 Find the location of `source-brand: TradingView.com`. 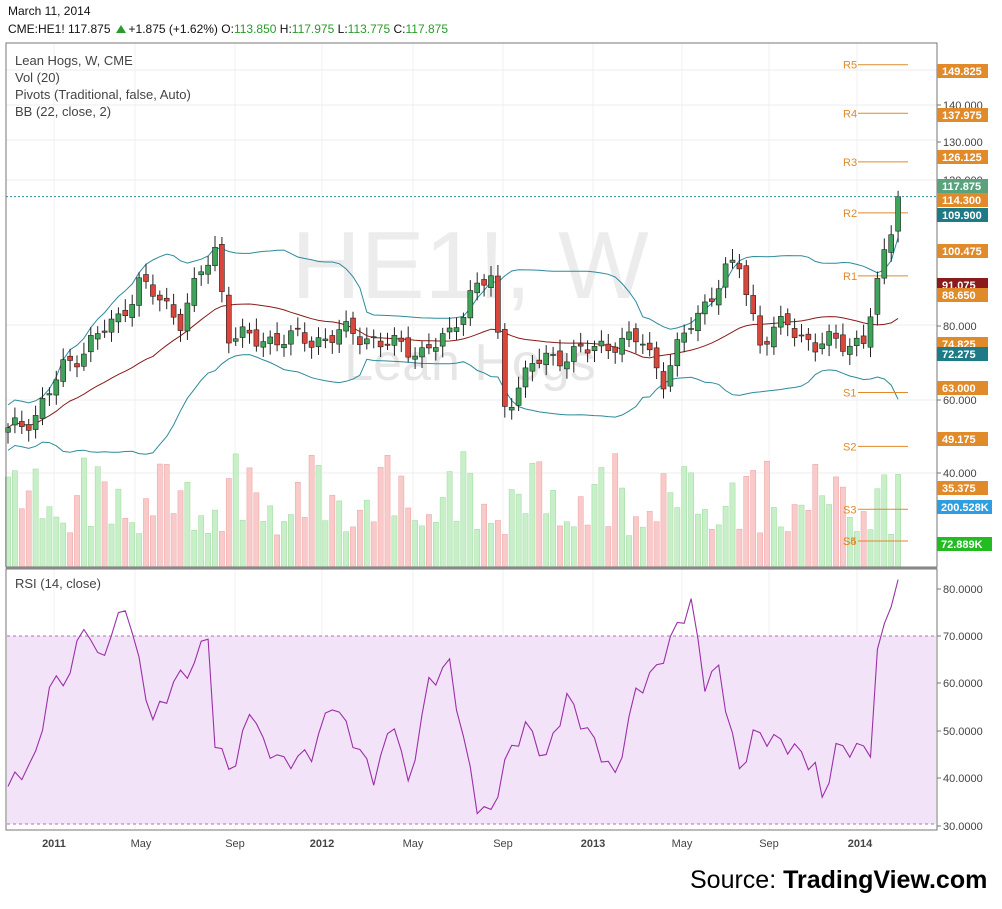

source-brand: TradingView.com is located at coordinates (885, 880).